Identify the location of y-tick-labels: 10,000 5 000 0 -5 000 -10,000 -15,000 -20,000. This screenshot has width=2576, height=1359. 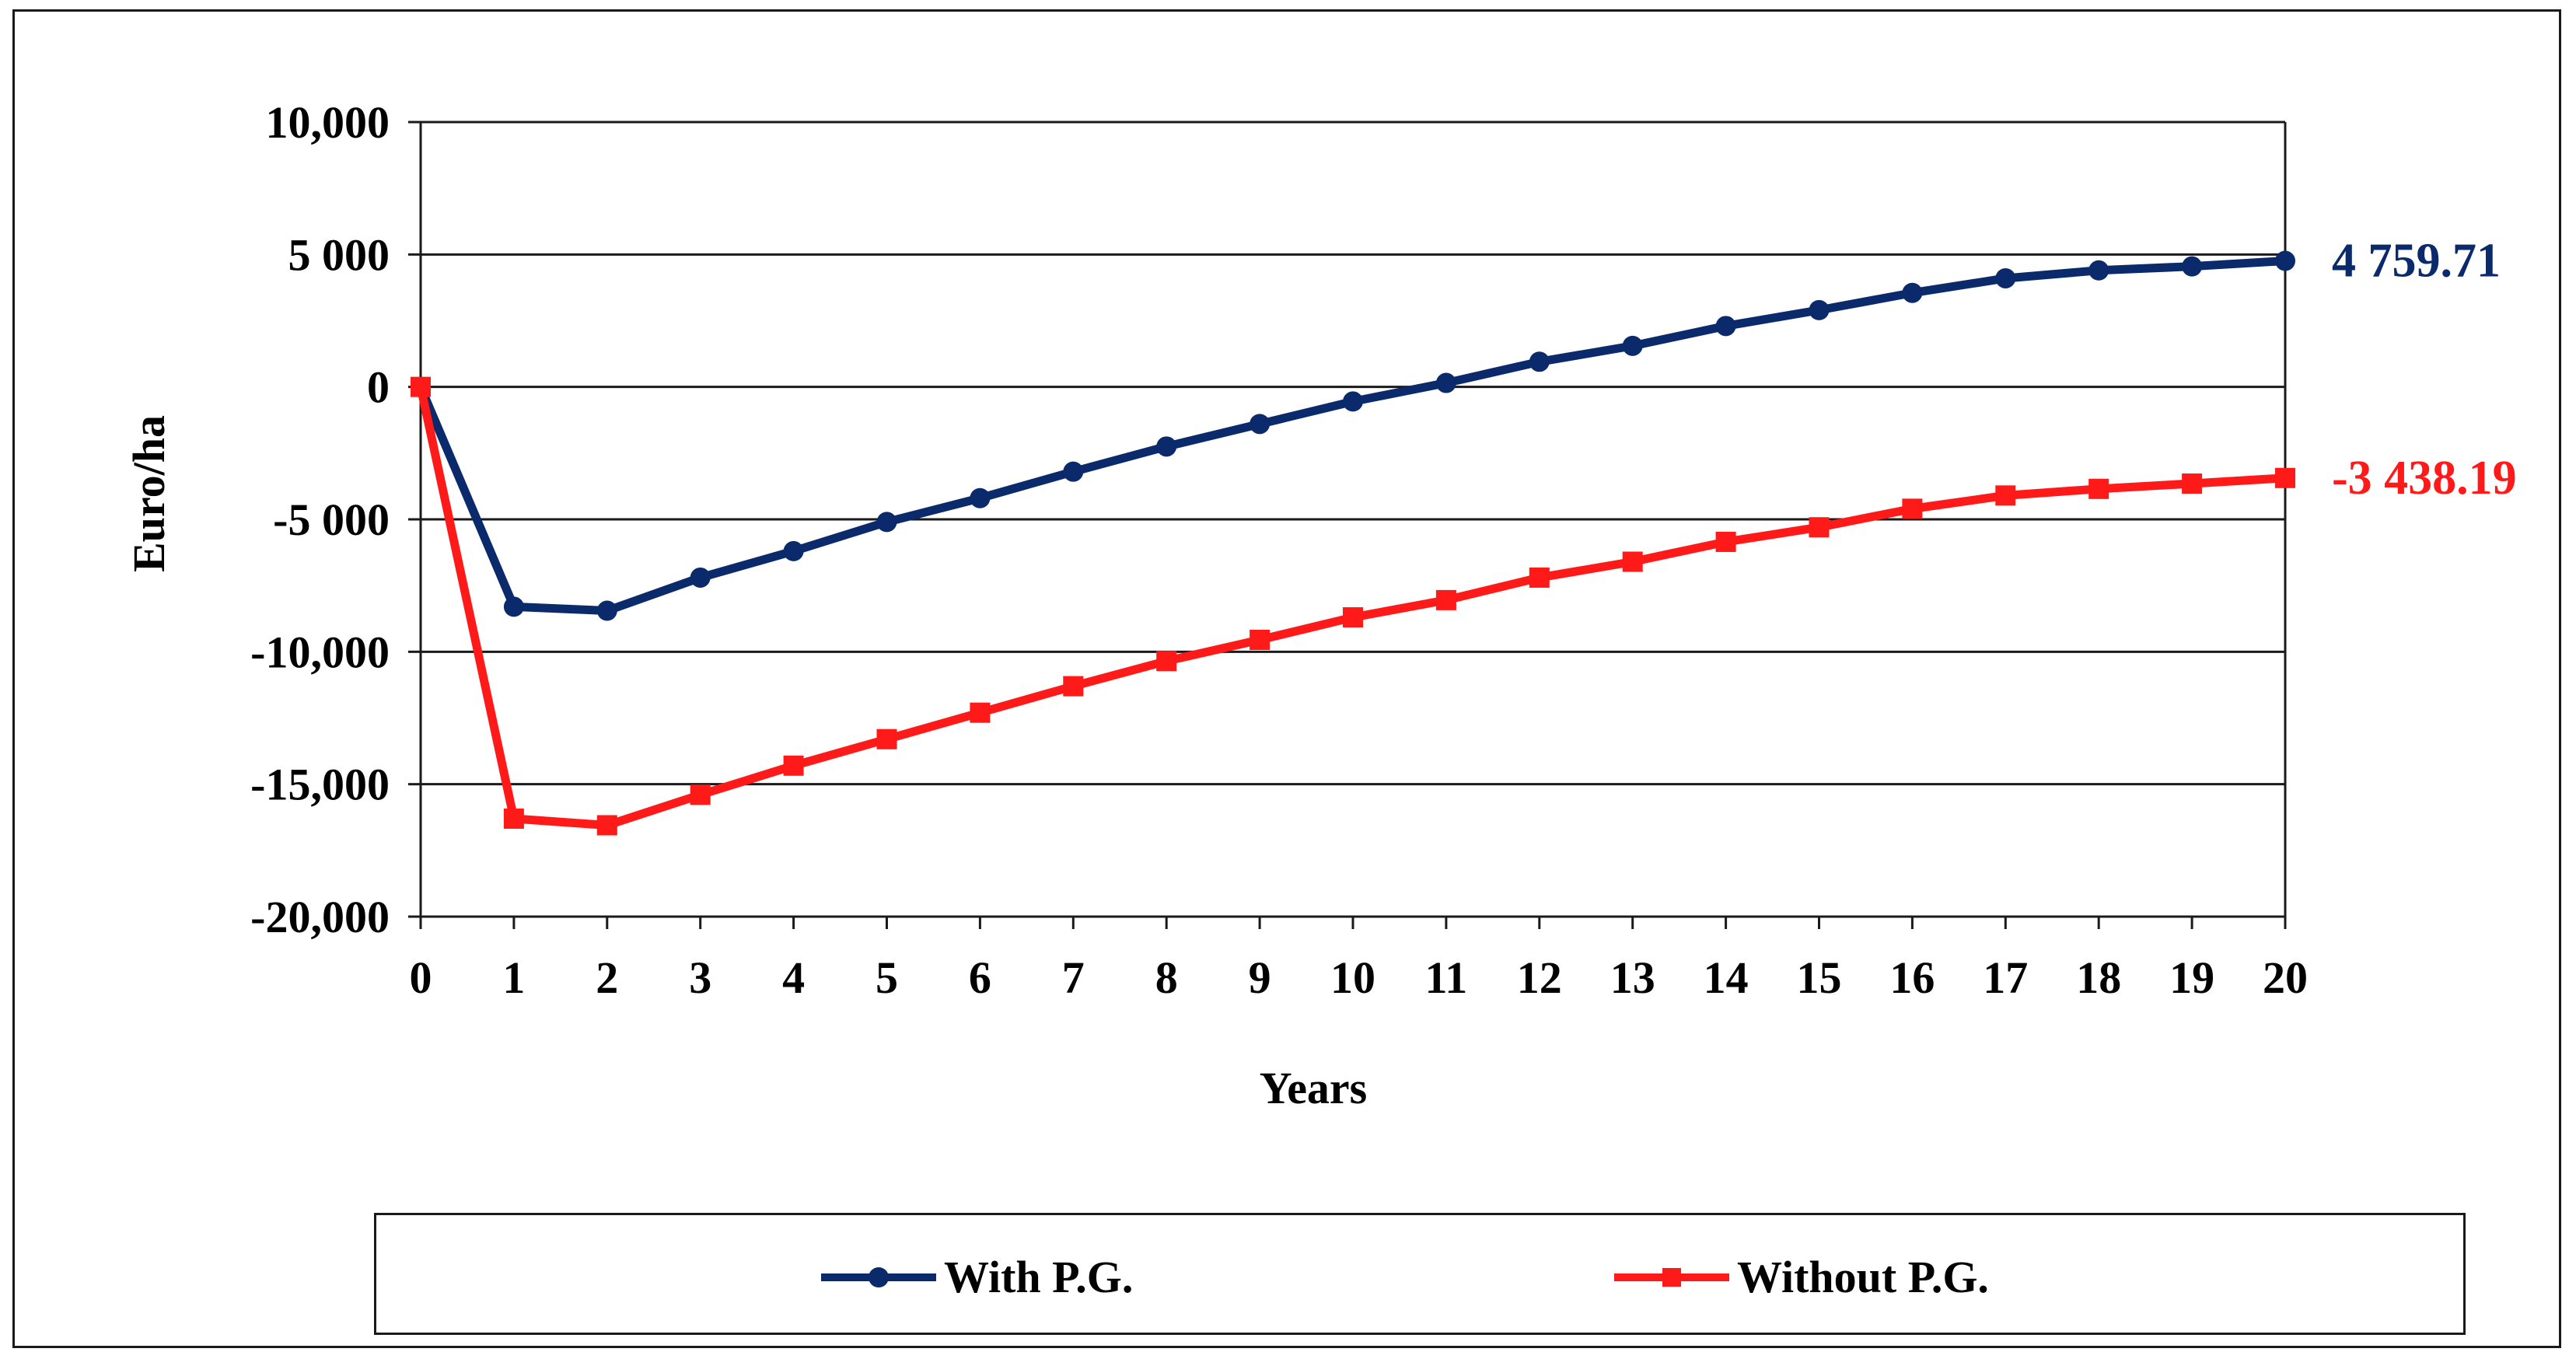
(320, 519).